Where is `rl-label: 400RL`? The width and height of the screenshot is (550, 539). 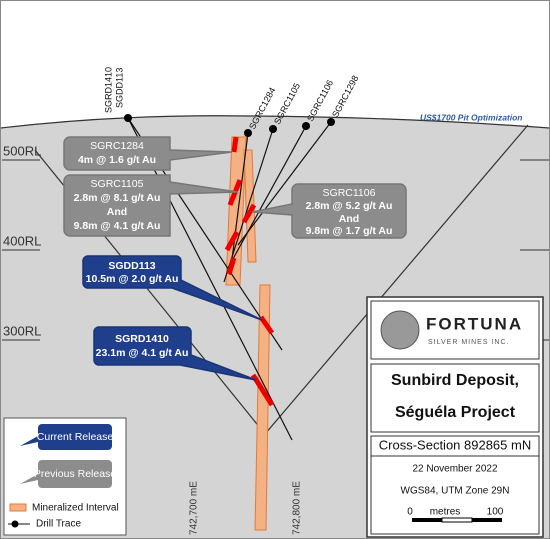
rl-label: 400RL is located at coordinates (22, 240).